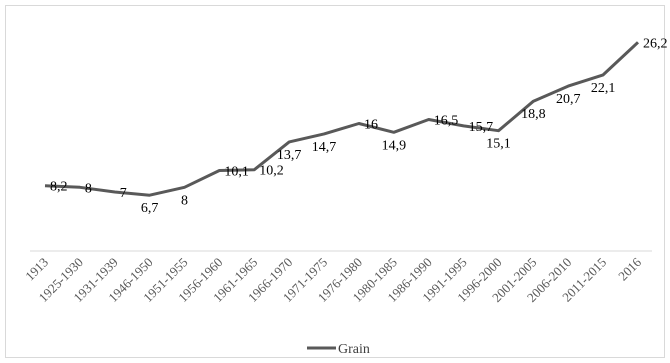  I want to click on data-label: 14,7, so click(324, 147).